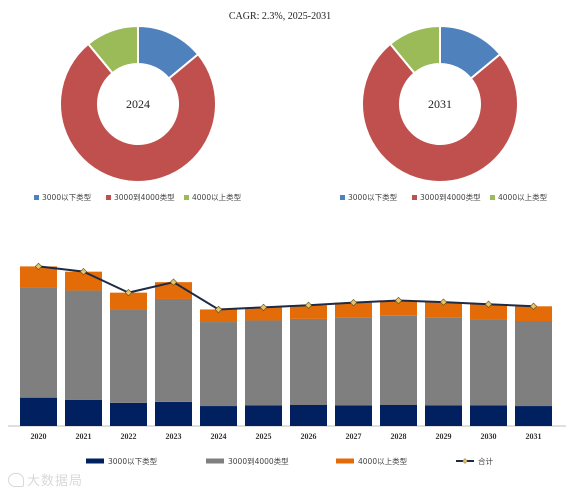 The width and height of the screenshot is (585, 492). I want to click on donut-legend-2024: 3000以下类型 3000到4000类型 4000以上类型, so click(138, 197).